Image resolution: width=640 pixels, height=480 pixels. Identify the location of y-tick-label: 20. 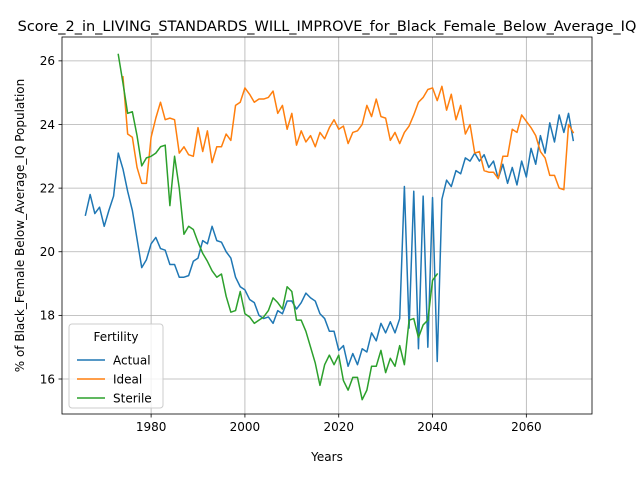
(47, 252).